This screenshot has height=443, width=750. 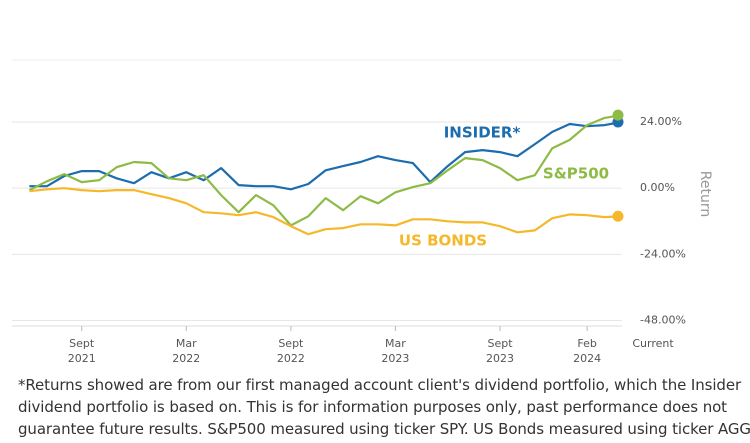 What do you see at coordinates (663, 319) in the screenshot?
I see `y-tick-label: -48.00%` at bounding box center [663, 319].